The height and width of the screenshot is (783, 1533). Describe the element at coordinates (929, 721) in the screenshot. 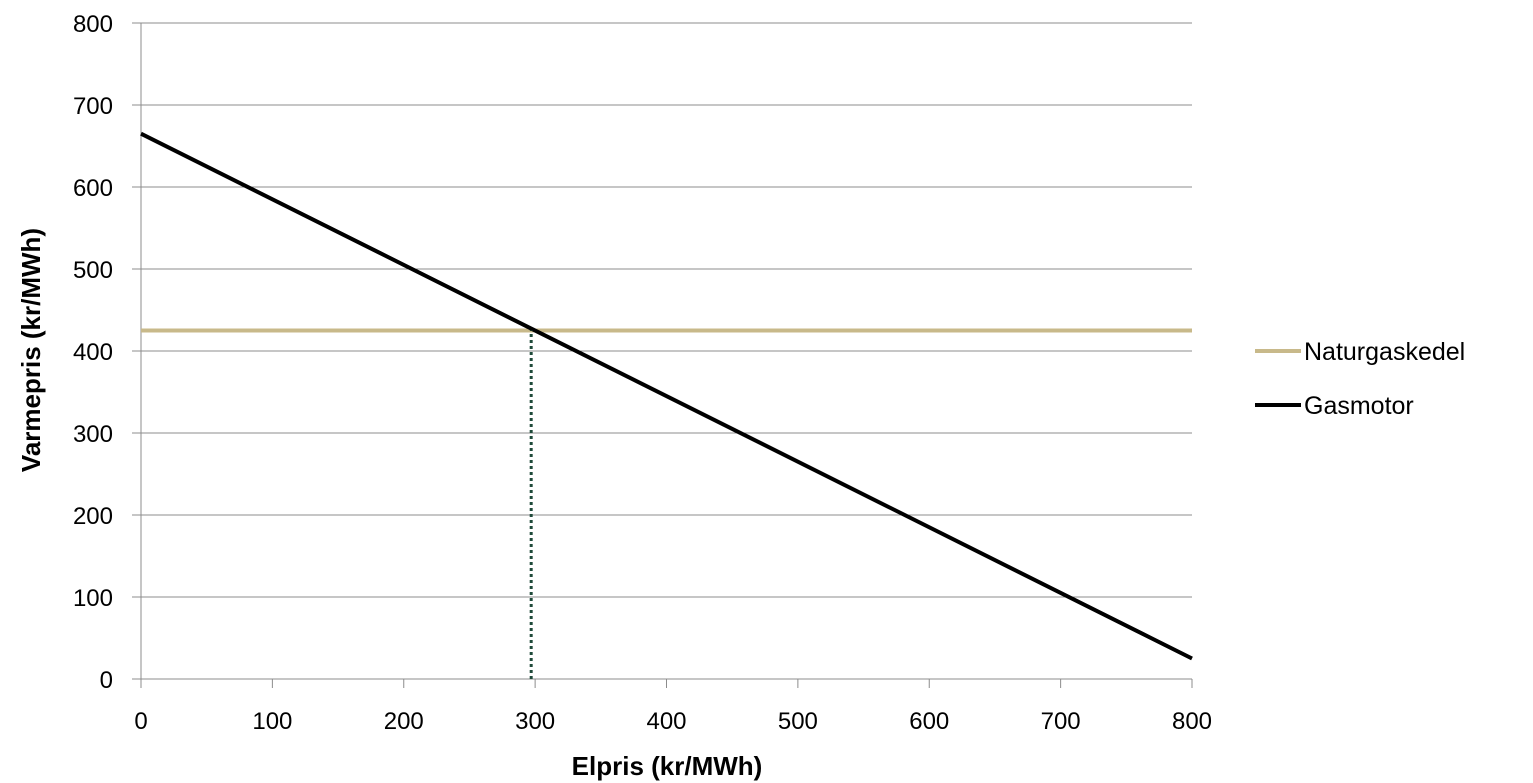

I see `x-tick-label: 600` at that location.